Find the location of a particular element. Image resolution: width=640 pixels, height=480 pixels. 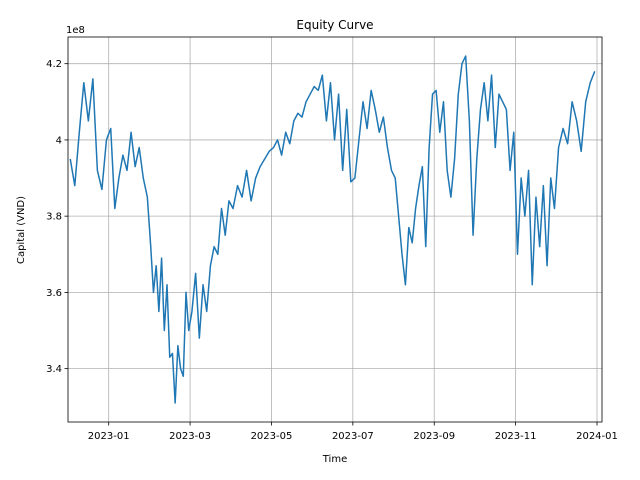

x-tick-label: 2023-11 is located at coordinates (516, 436).